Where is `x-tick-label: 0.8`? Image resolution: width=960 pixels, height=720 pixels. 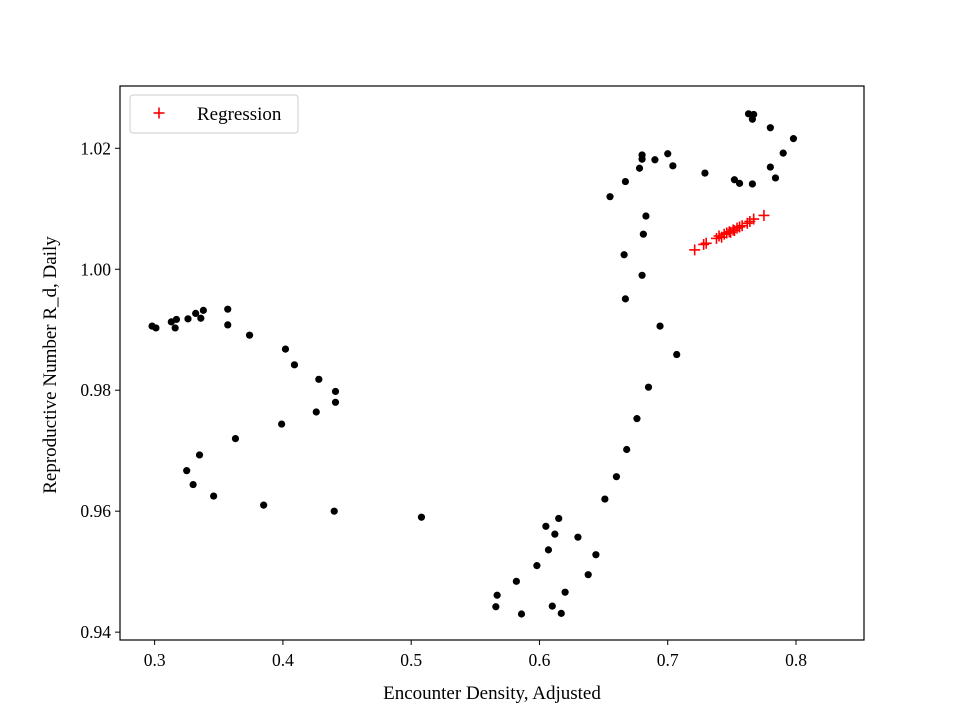
x-tick-label: 0.8 is located at coordinates (796, 660).